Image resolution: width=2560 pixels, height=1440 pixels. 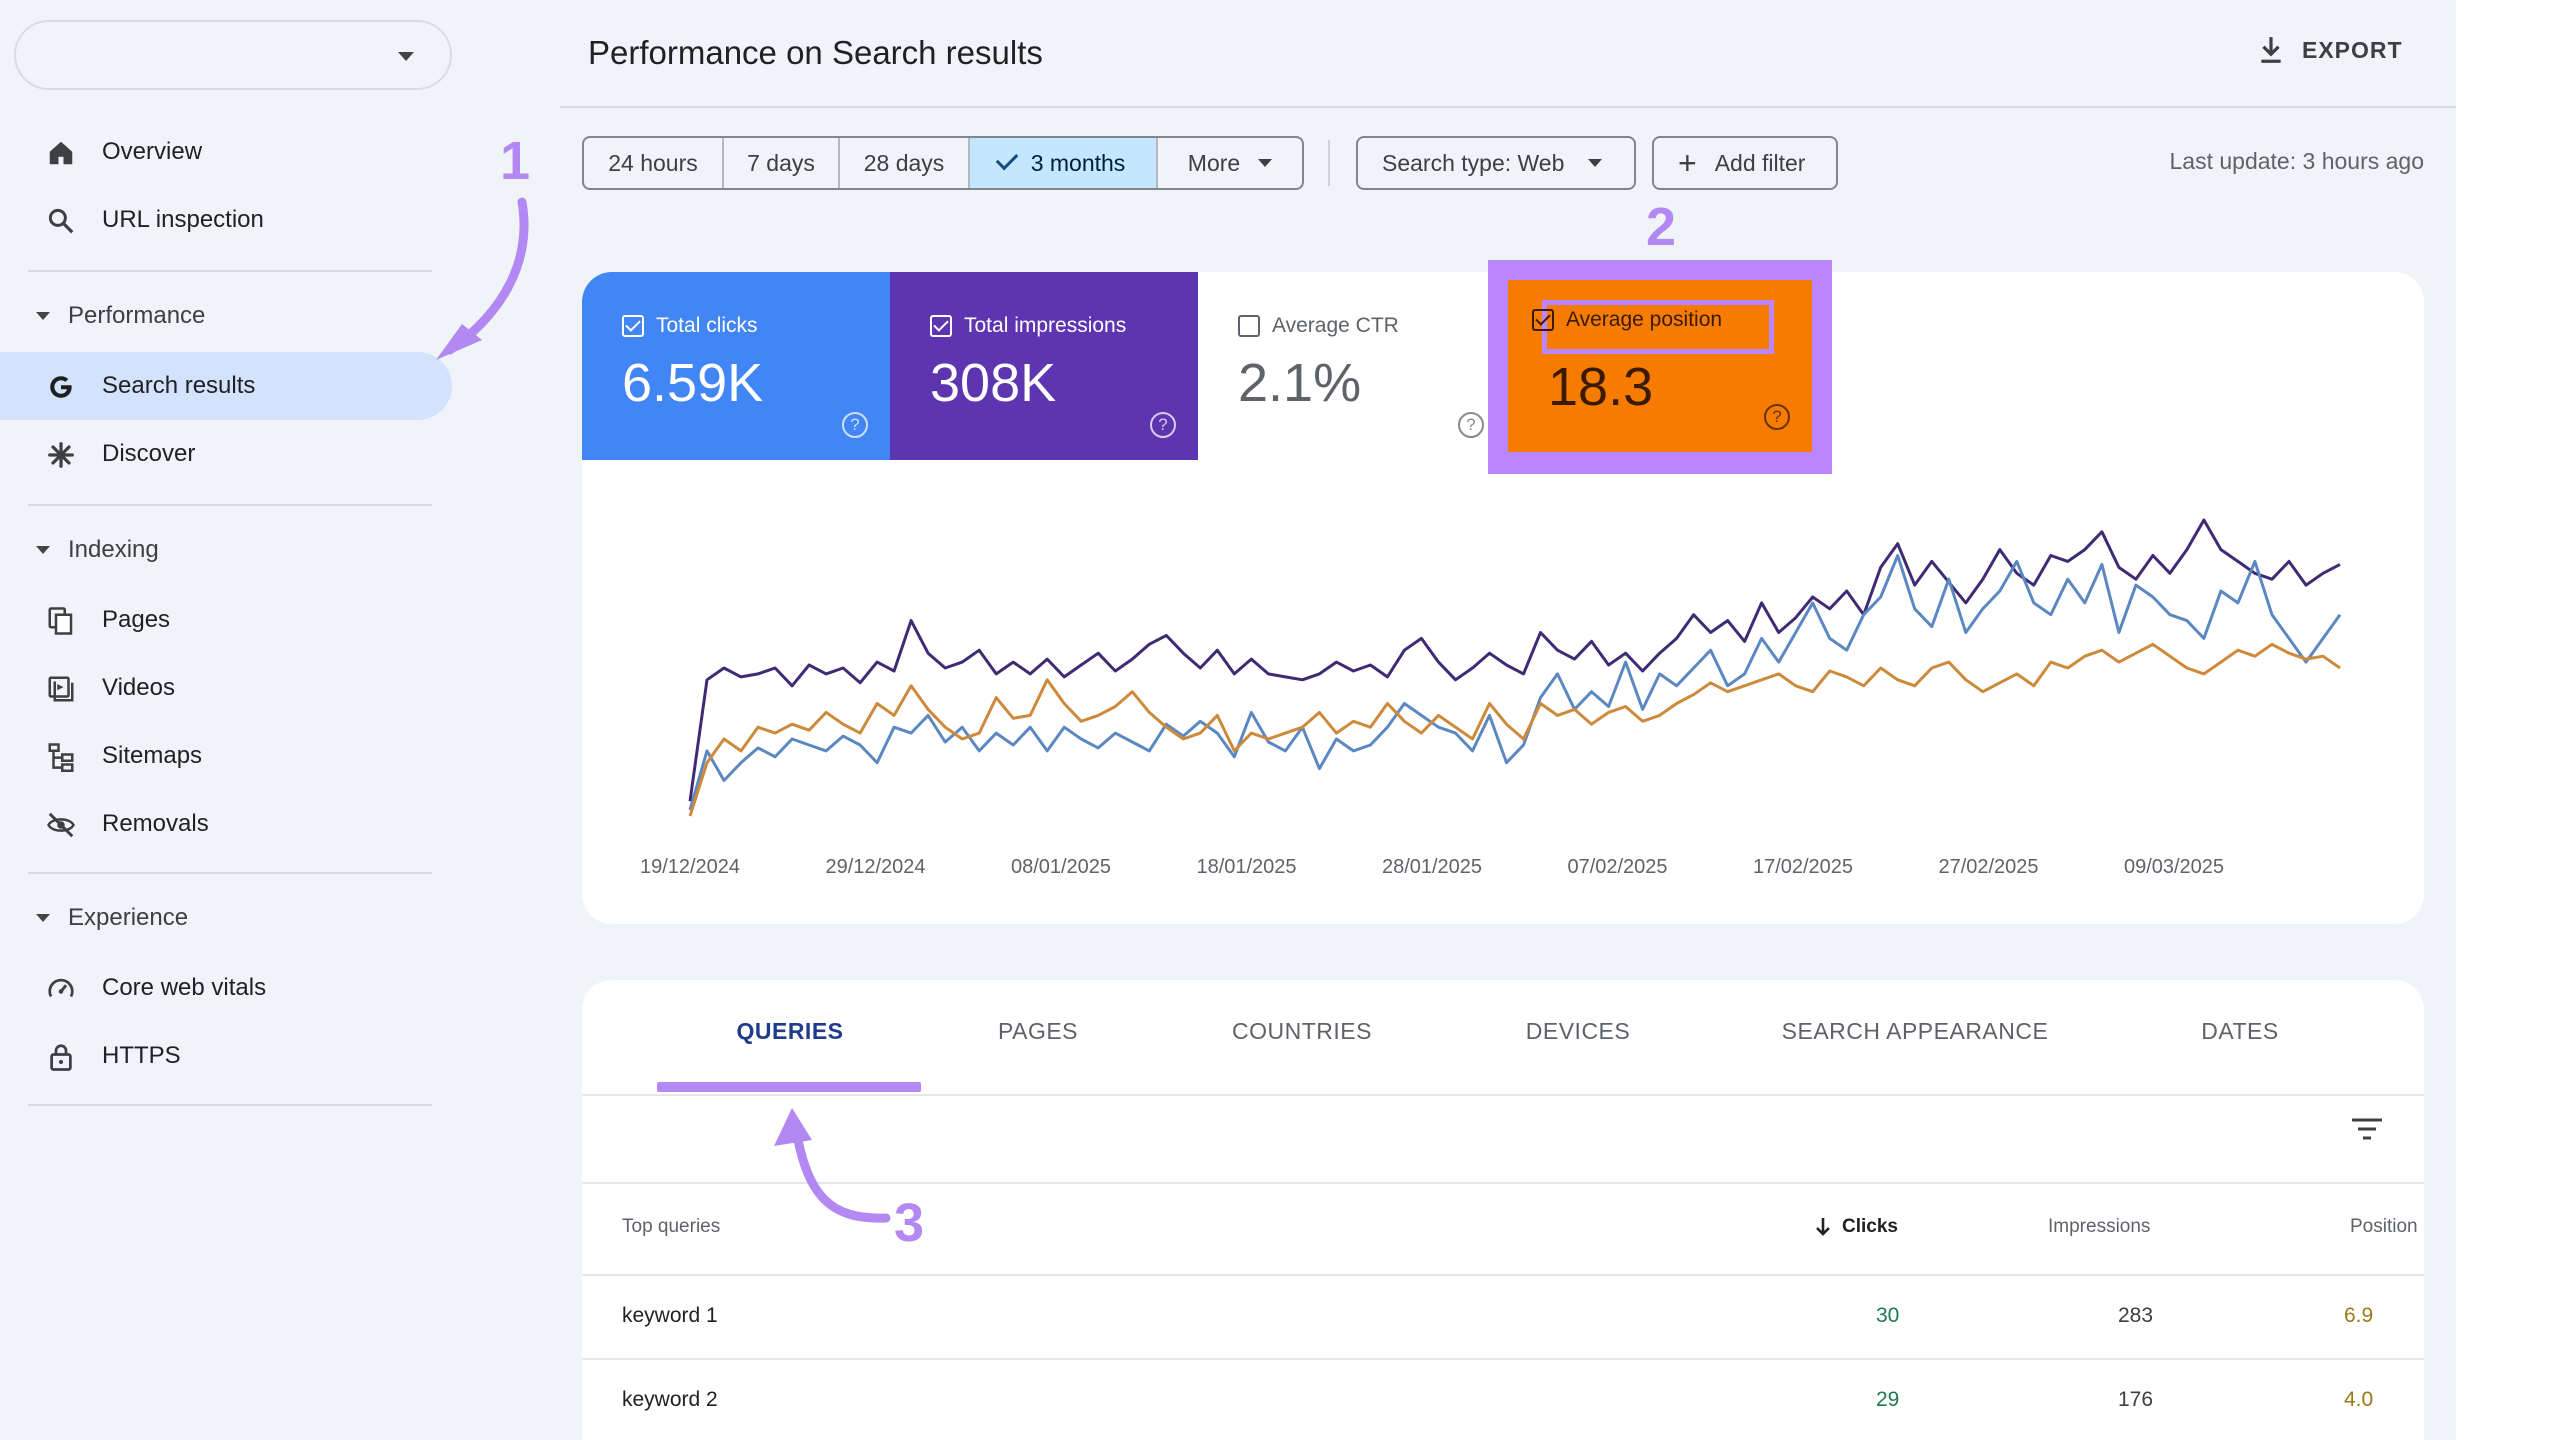 I want to click on metric-card-total-clicks: Total clicks 6.59K ?, so click(x=736, y=366).